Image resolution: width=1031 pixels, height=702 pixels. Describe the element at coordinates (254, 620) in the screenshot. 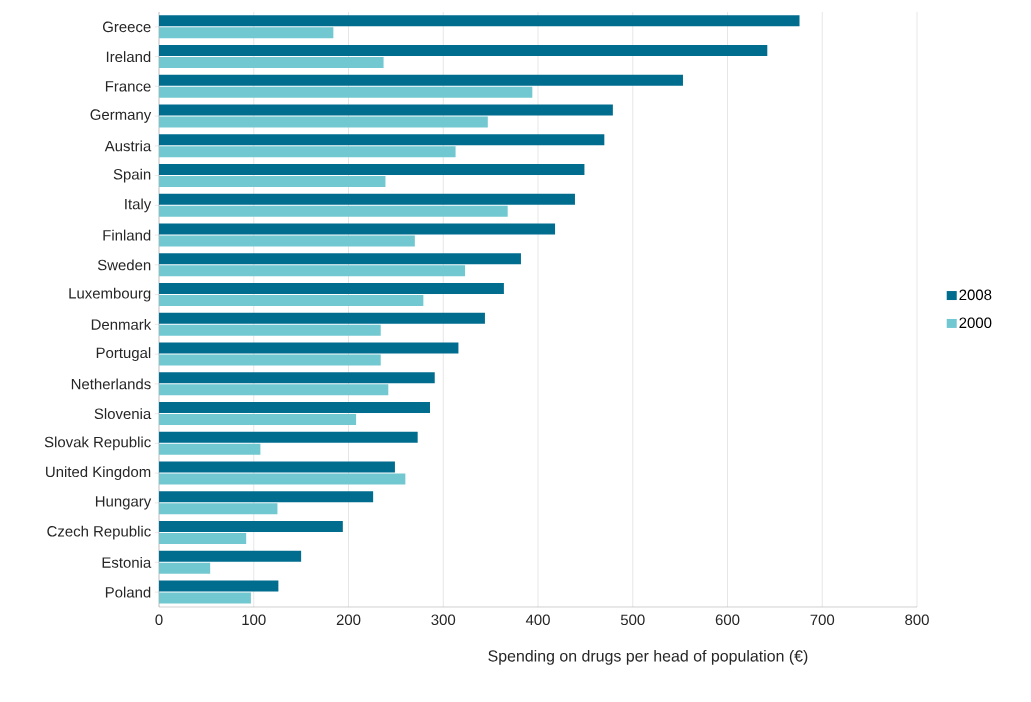

I see `x-tick-label: 100` at that location.